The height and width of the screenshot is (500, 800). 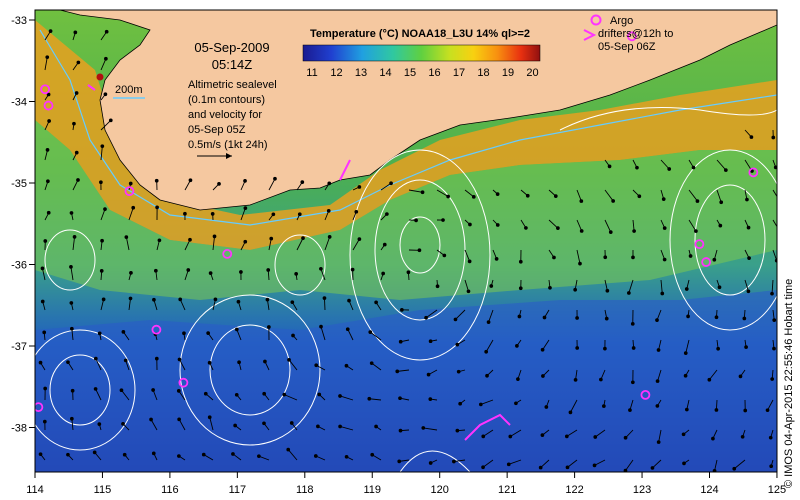 What do you see at coordinates (232, 64) in the screenshot?
I see `map-time: 05:14Z` at bounding box center [232, 64].